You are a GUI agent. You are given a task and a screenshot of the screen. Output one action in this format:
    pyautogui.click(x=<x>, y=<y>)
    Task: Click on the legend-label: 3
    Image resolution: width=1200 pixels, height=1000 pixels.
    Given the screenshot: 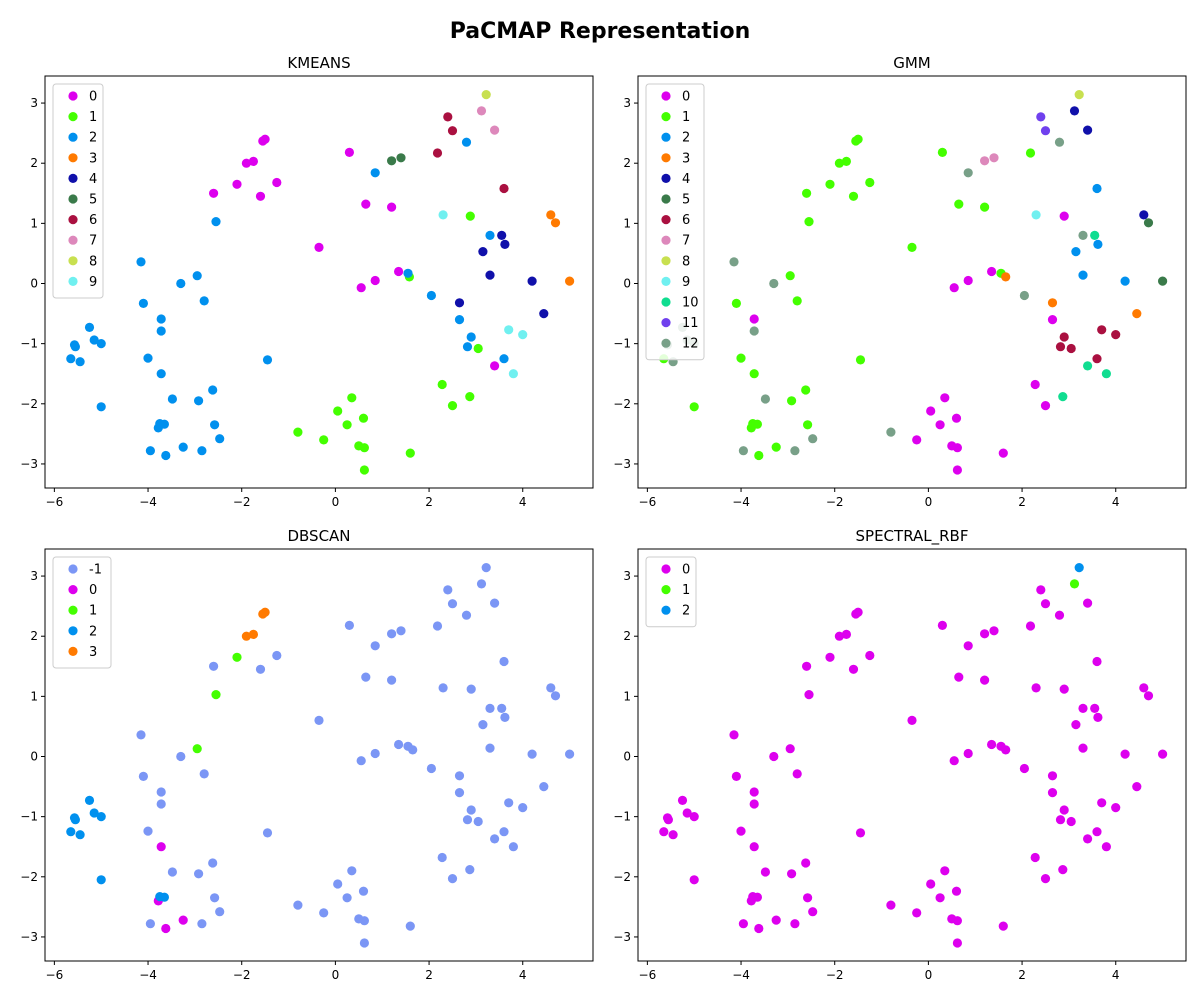 What is the action you would take?
    pyautogui.click(x=93, y=652)
    